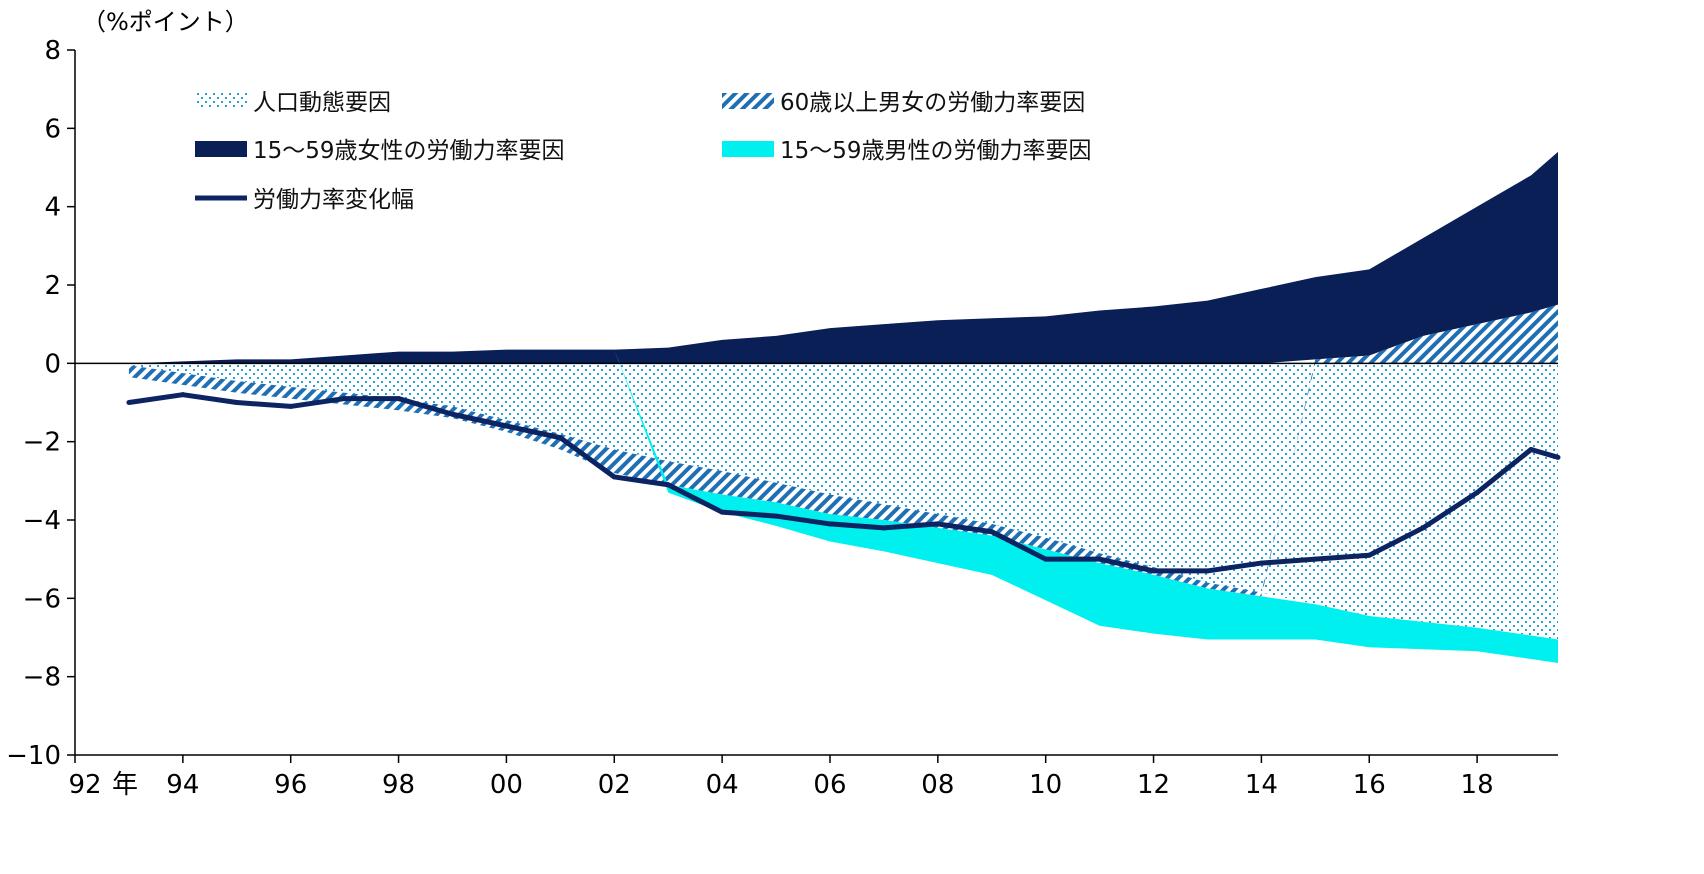 The width and height of the screenshot is (1704, 874). What do you see at coordinates (506, 785) in the screenshot?
I see `x-tick-label: 00` at bounding box center [506, 785].